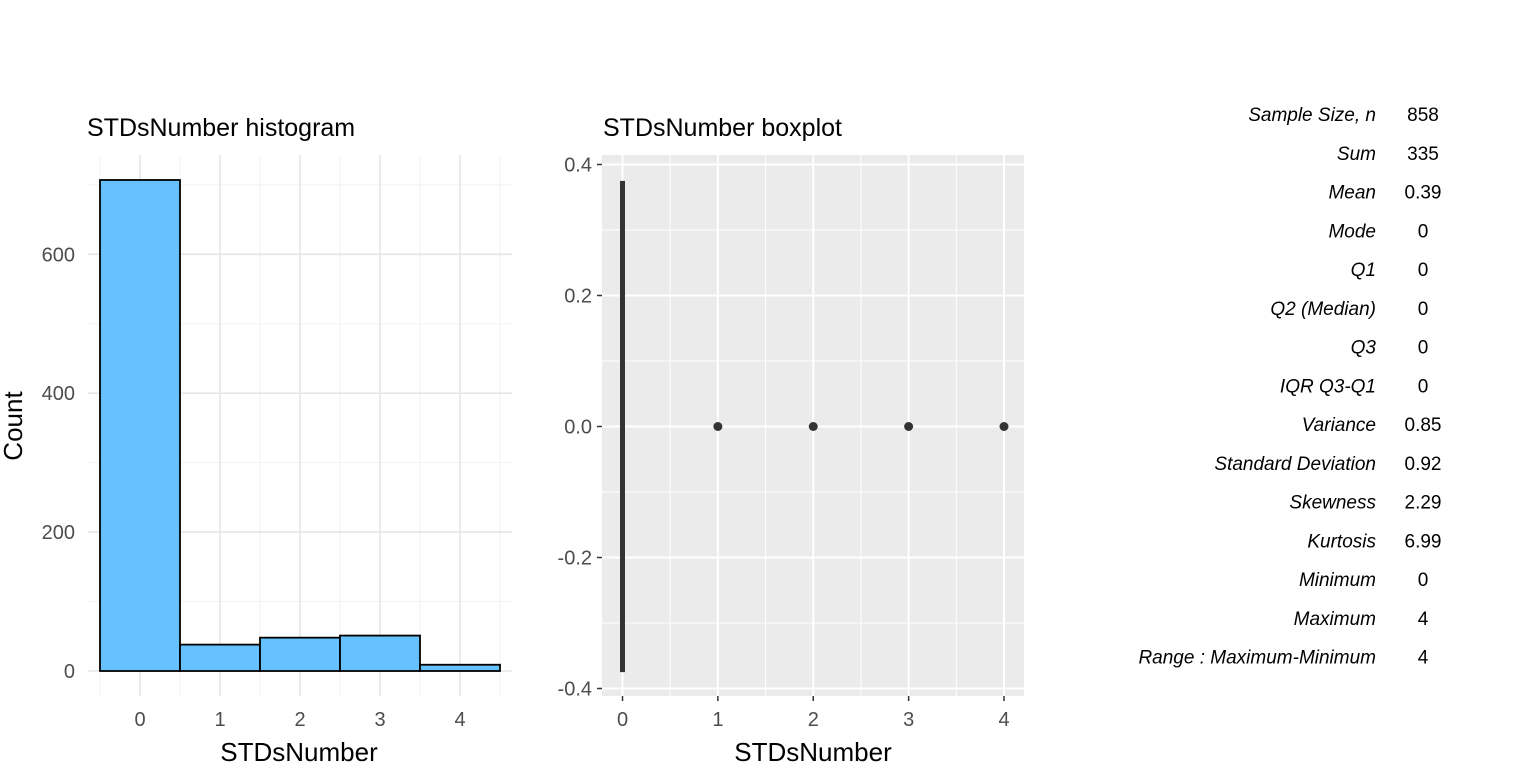 The height and width of the screenshot is (768, 1536). Describe the element at coordinates (717, 720) in the screenshot. I see `boxplot-x-tick-label: 1` at that location.